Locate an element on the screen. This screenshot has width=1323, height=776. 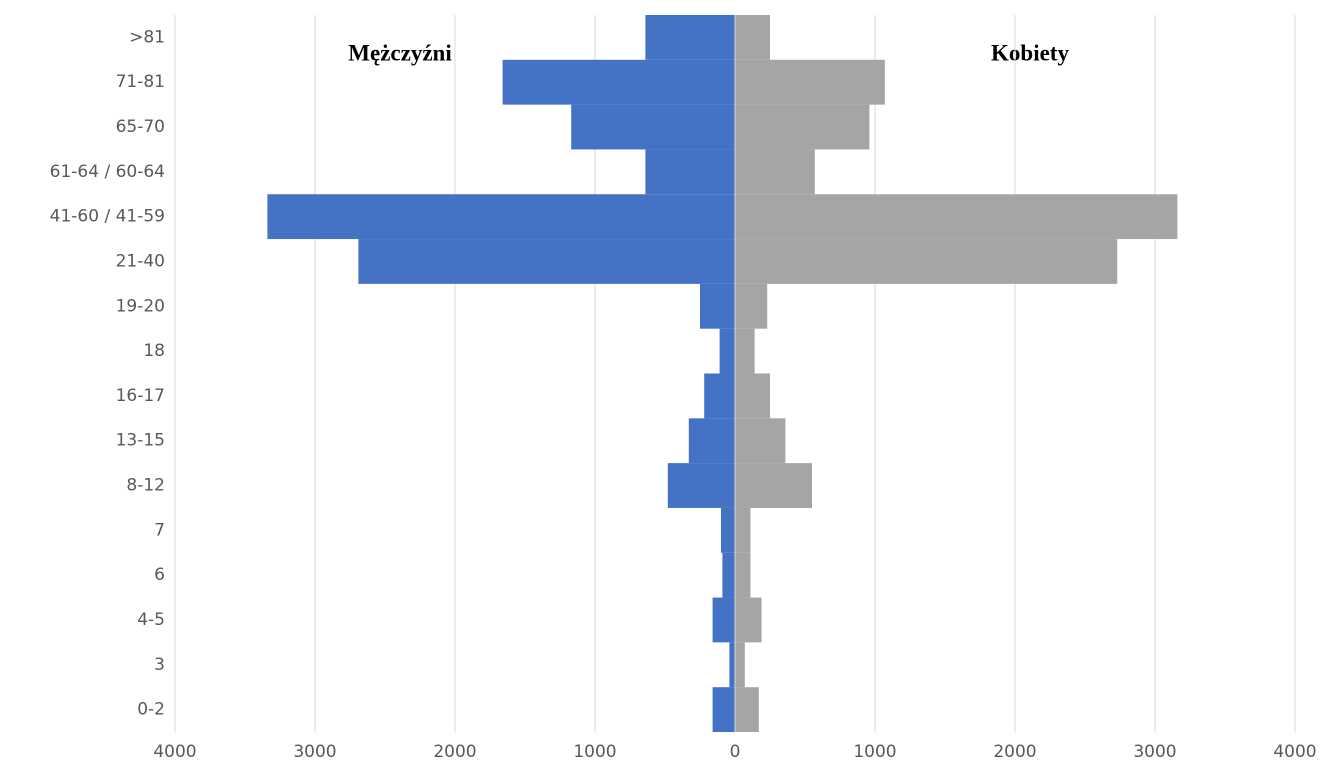
annotation: Kobiety is located at coordinates (1030, 52).